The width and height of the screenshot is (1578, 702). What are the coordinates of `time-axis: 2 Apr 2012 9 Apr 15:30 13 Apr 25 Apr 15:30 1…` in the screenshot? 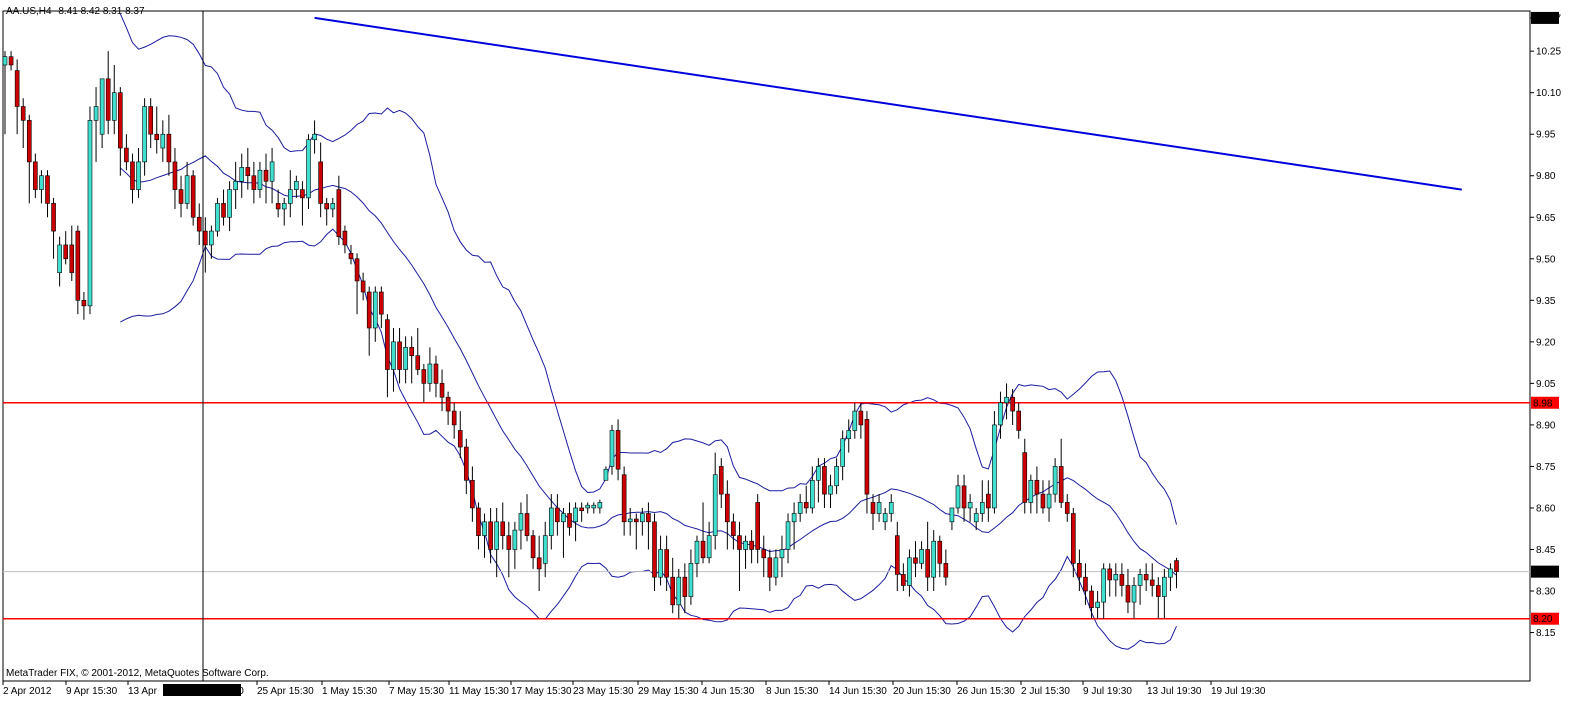 It's located at (634, 689).